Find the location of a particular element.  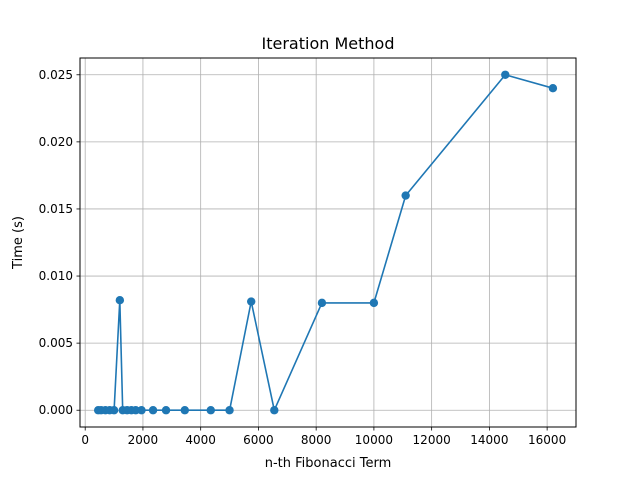

x-tick-label: 16000 is located at coordinates (547, 440).